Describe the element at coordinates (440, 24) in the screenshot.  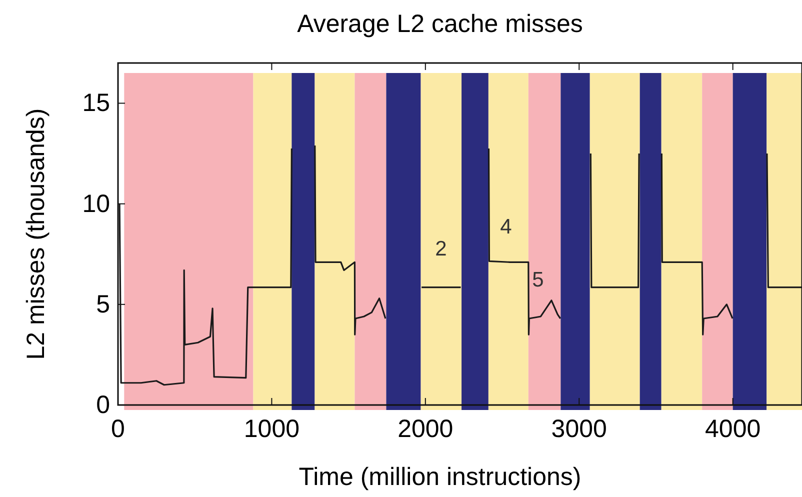
I see `chart-title: Average L2 cache misses` at that location.